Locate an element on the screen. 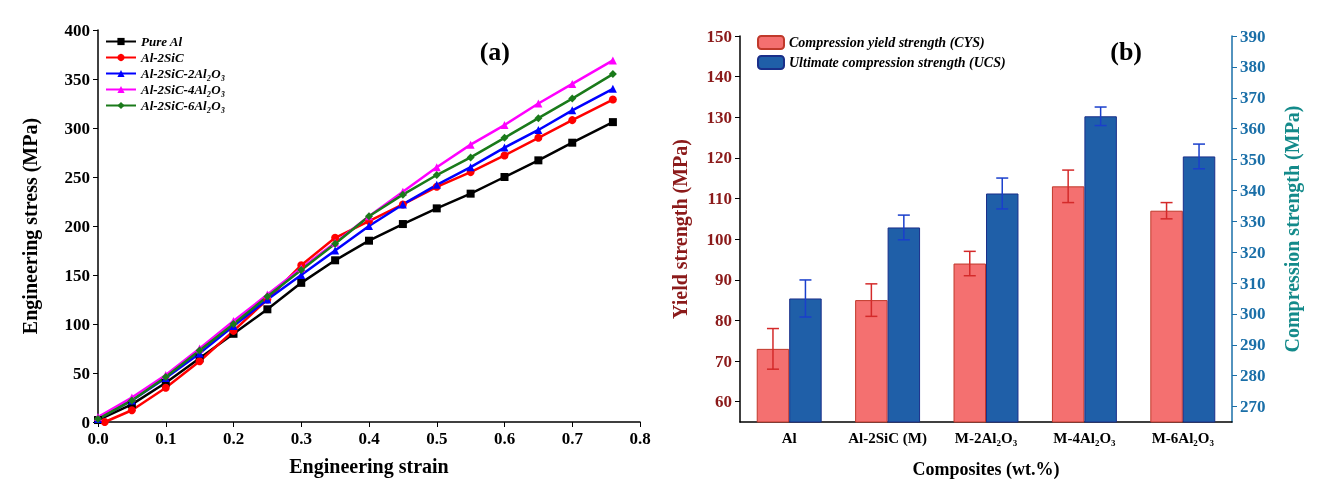 Image resolution: width=1320 pixels, height=484 pixels. y-tick-label: 120 is located at coordinates (719, 158).